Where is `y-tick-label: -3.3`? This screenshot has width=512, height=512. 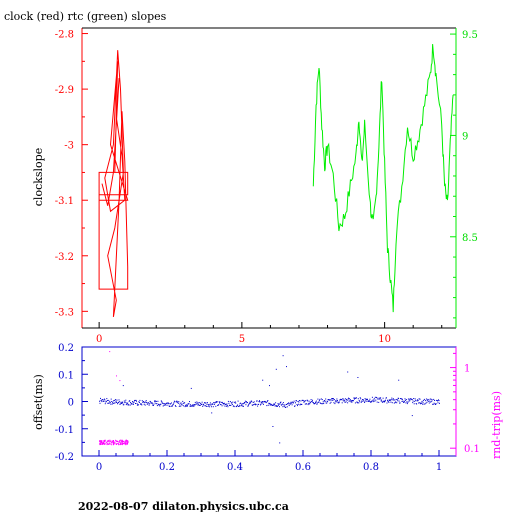
y-tick-label: -3.3 is located at coordinates (64, 312).